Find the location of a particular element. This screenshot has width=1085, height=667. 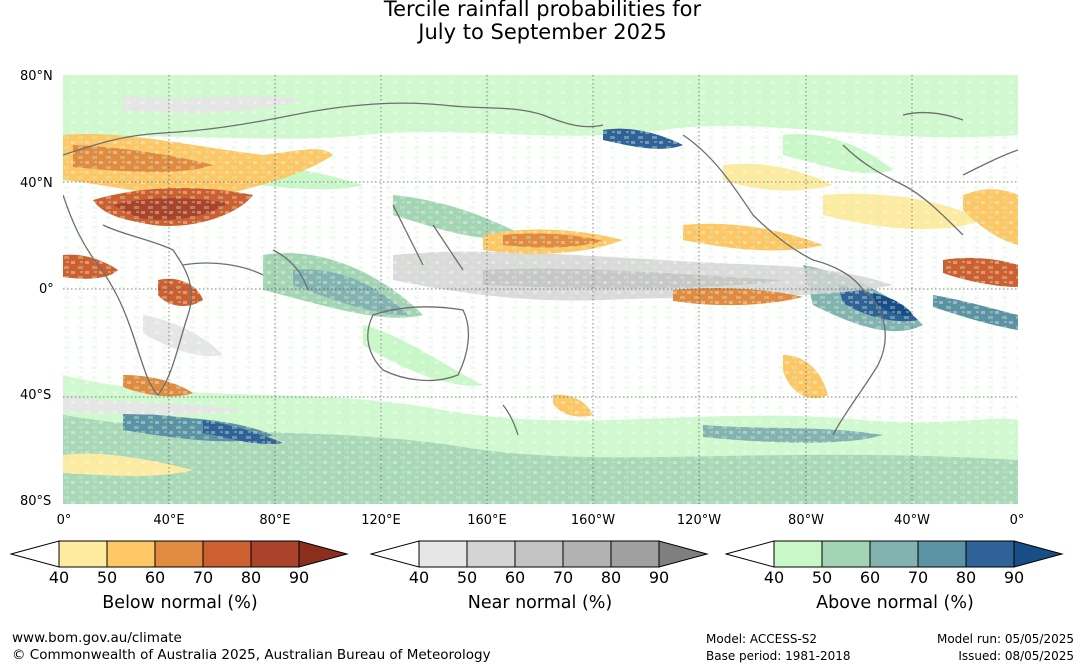

colorbar-below-tick: 50 is located at coordinates (107, 577).